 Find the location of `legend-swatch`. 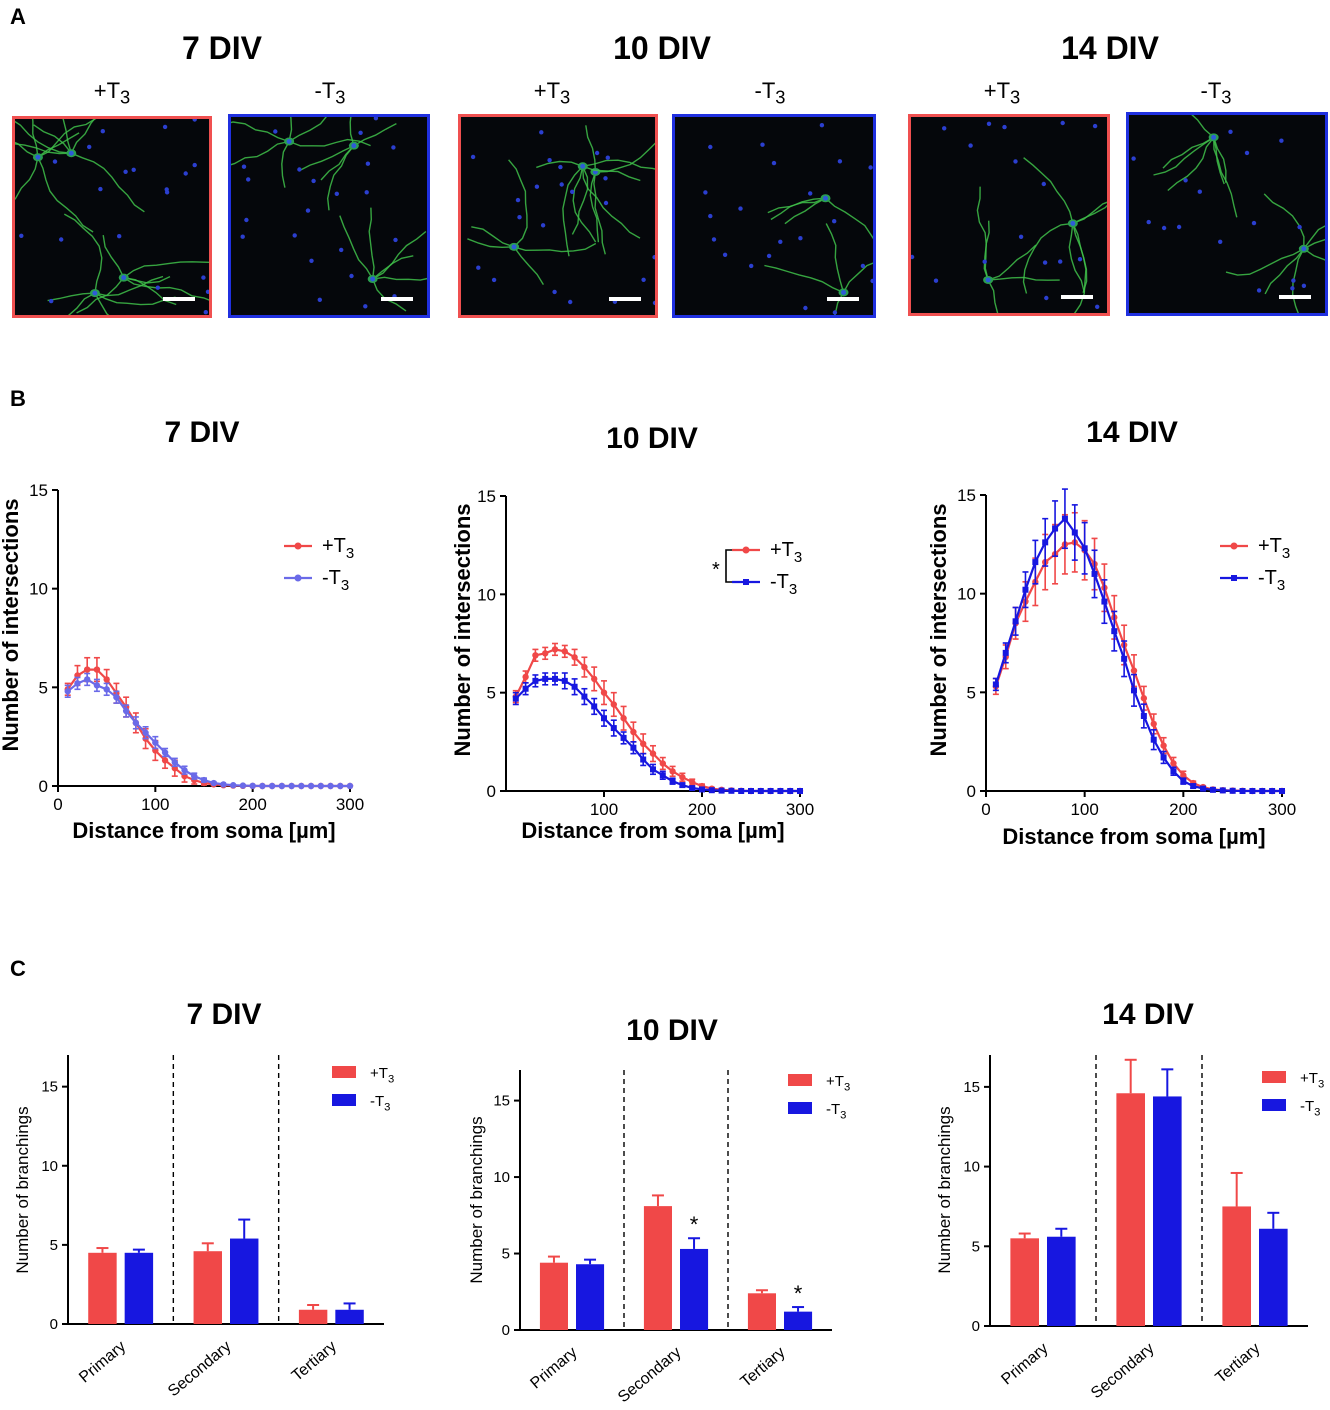

legend-swatch is located at coordinates (344, 1072).